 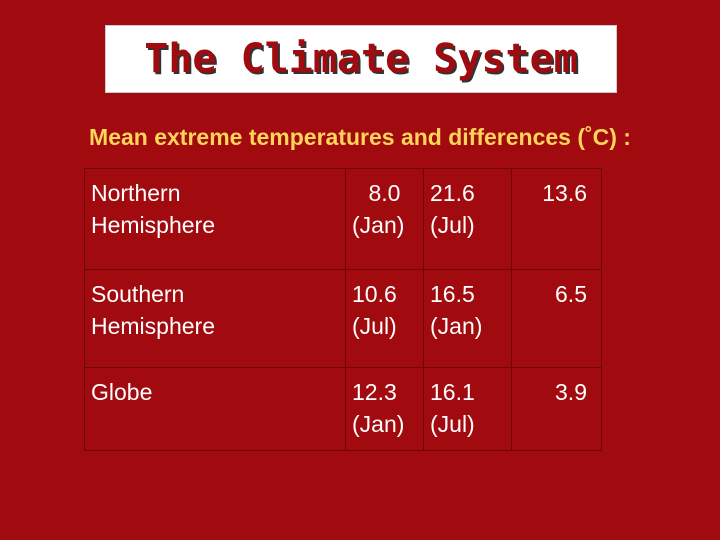 I want to click on table-row-globe: Globe 12.3 (Jan) 16.1 (Jul) 3.9, so click(x=343, y=409).